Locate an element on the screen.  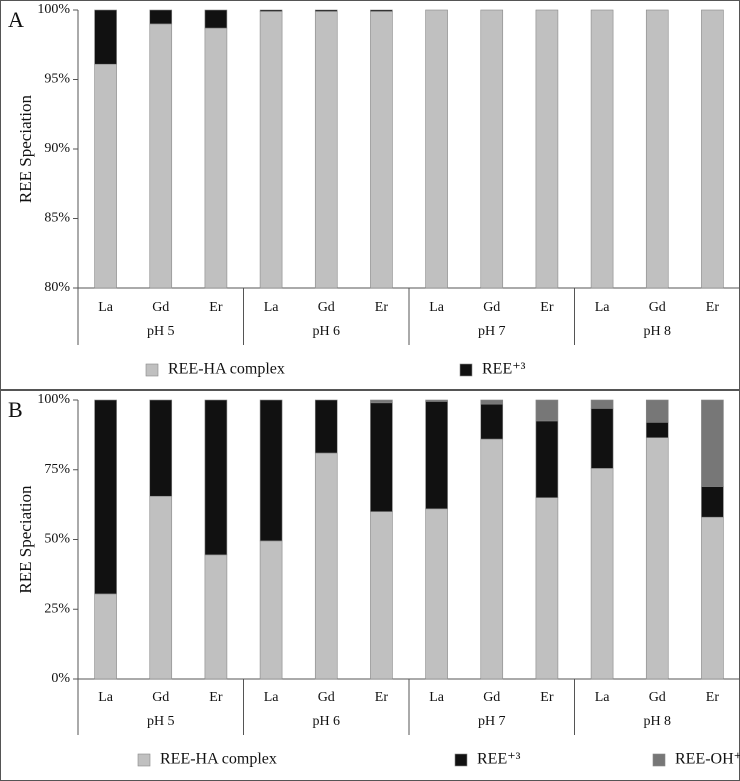
panel-label: B is located at coordinates (15, 409).